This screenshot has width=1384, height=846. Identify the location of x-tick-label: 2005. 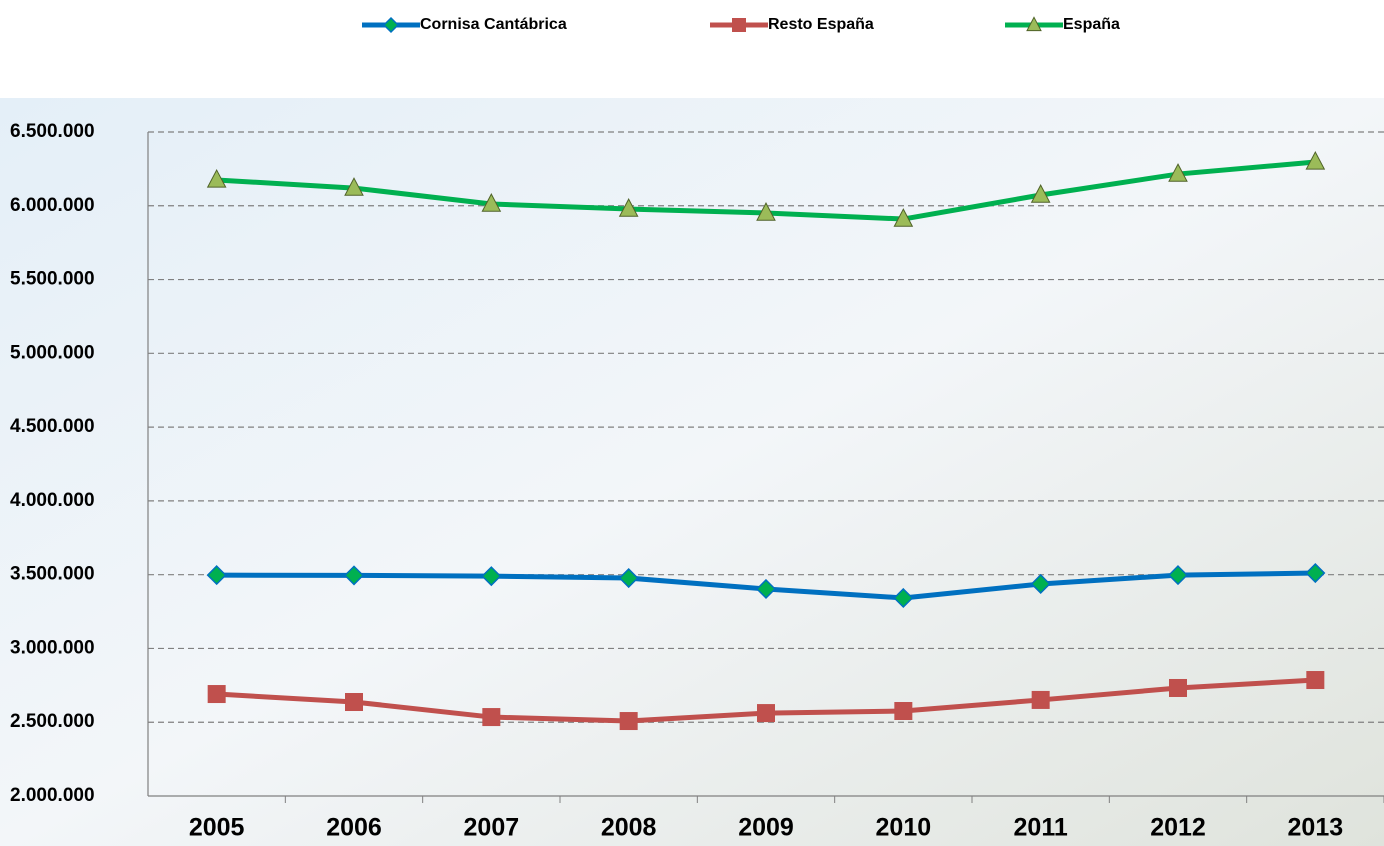
(217, 828).